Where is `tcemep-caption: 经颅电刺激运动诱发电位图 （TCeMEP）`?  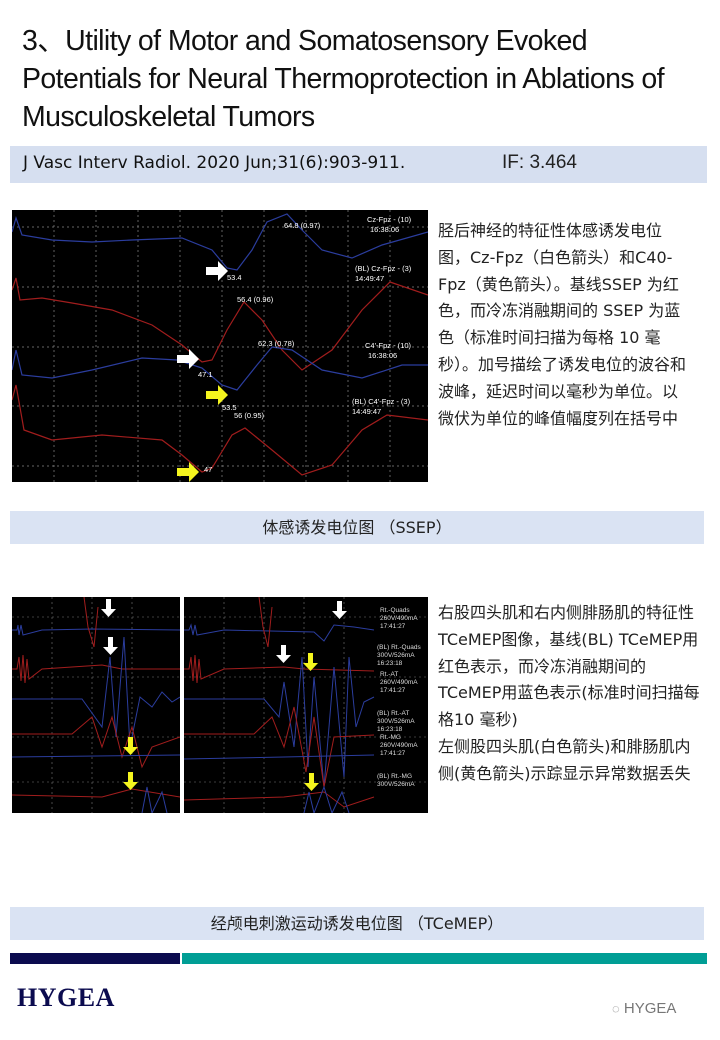
tcemep-caption: 经颅电刺激运动诱发电位图 （TCeMEP） is located at coordinates (357, 923).